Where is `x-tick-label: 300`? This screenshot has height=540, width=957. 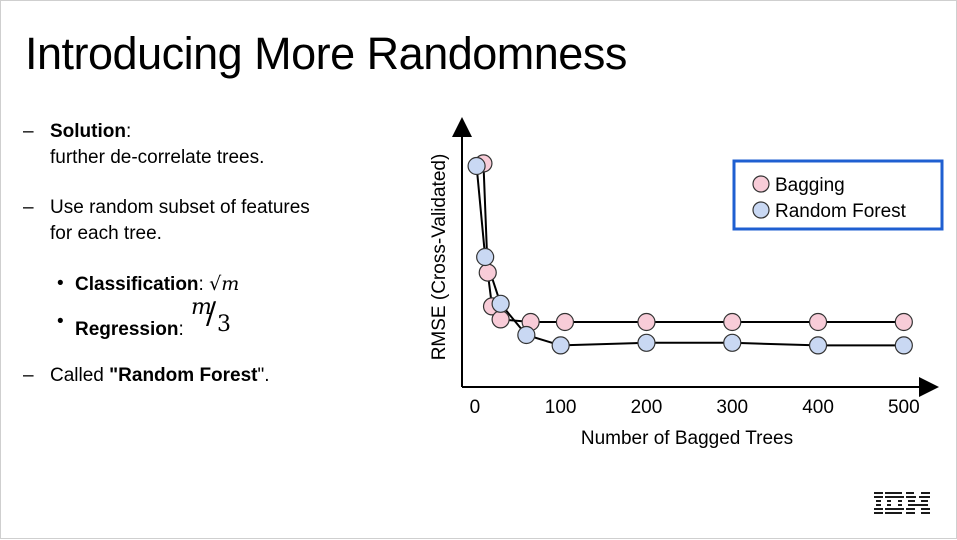
x-tick-label: 300 is located at coordinates (732, 407).